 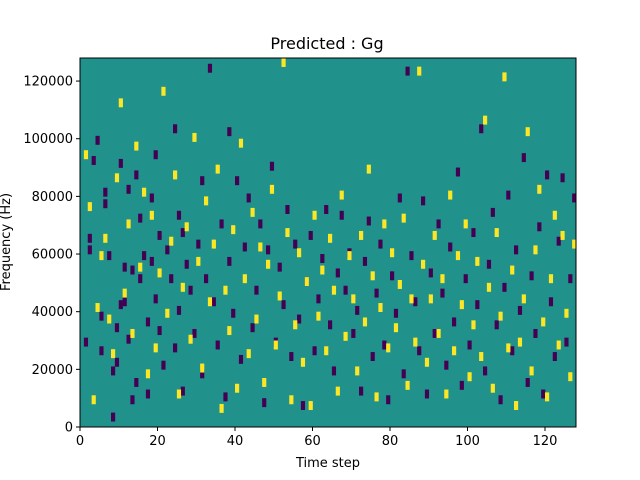 What do you see at coordinates (80, 441) in the screenshot?
I see `x-tick-label: 0` at bounding box center [80, 441].